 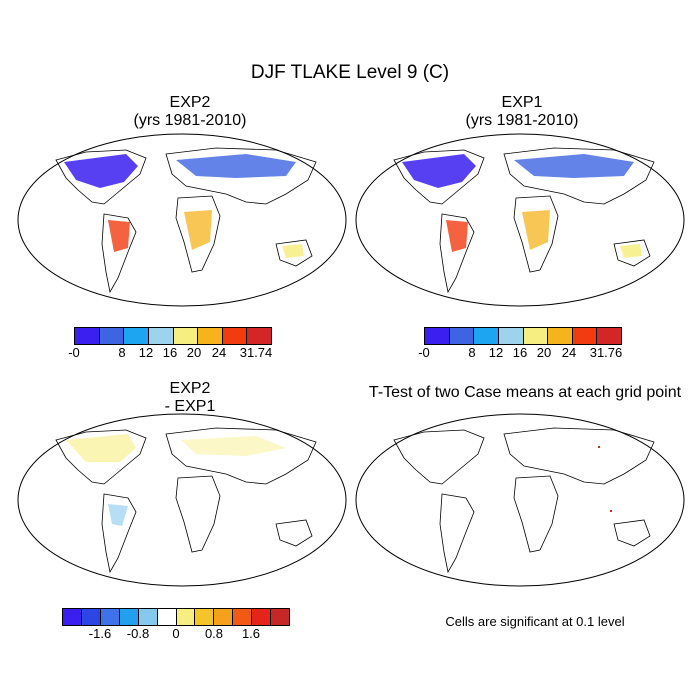 I want to click on colorbar-exp1-label: 16, so click(x=520, y=352).